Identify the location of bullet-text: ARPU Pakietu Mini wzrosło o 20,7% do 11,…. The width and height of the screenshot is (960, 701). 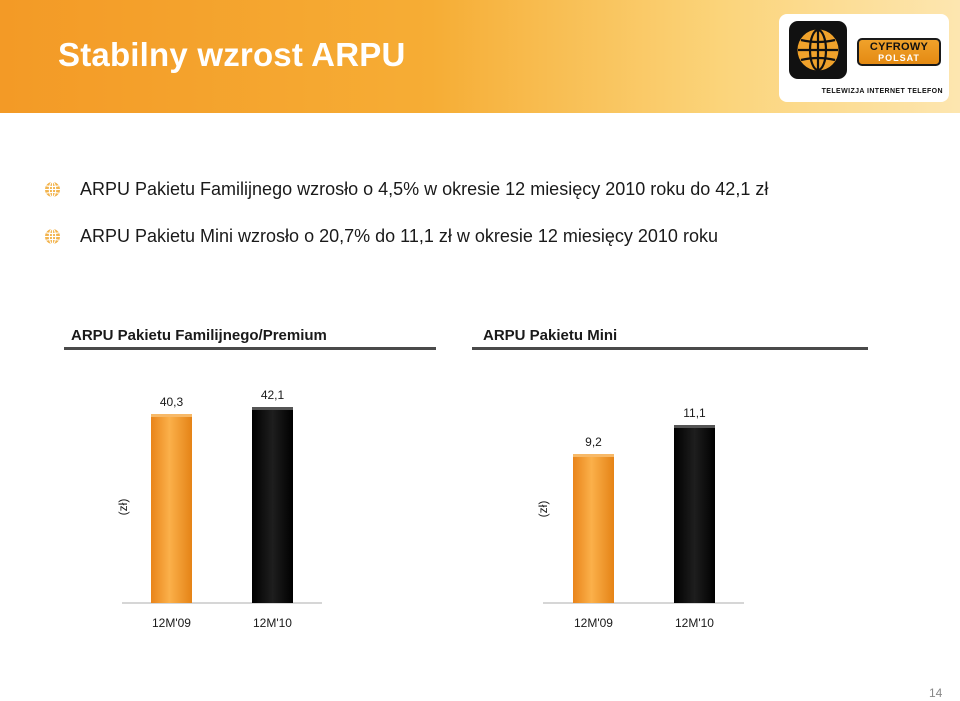
(399, 235).